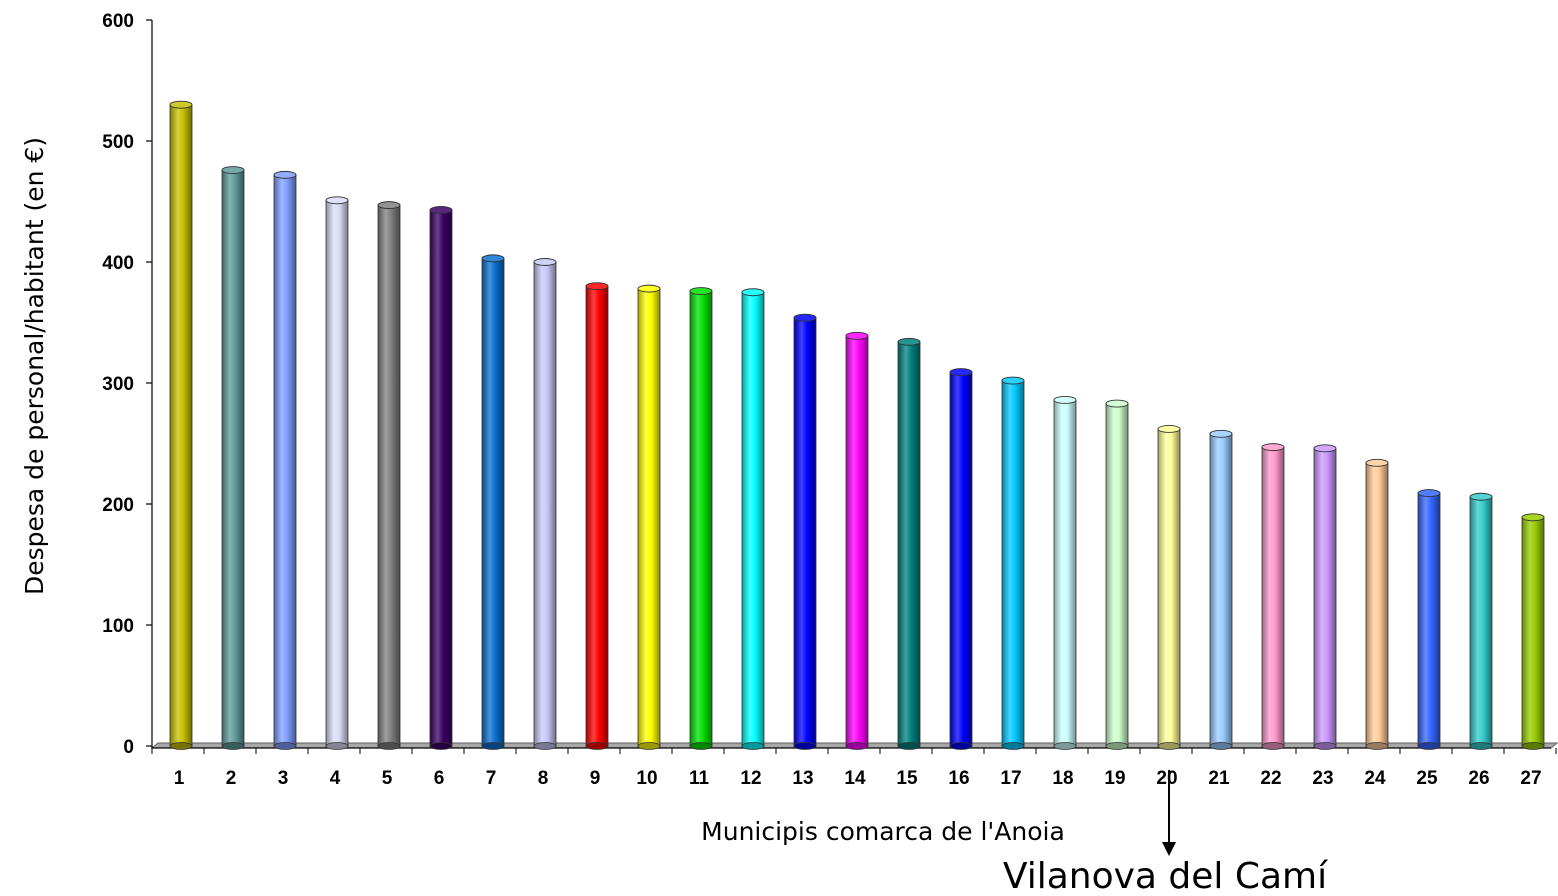 The height and width of the screenshot is (896, 1558). I want to click on x-tick-label: 26, so click(1478, 778).